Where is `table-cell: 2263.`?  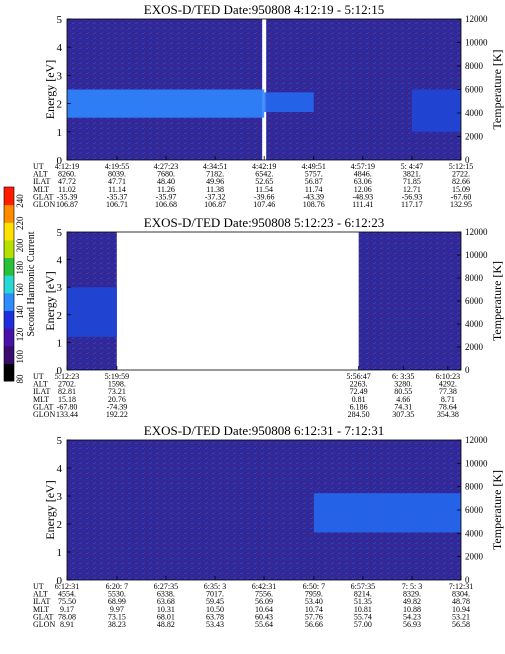
table-cell: 2263. is located at coordinates (359, 384).